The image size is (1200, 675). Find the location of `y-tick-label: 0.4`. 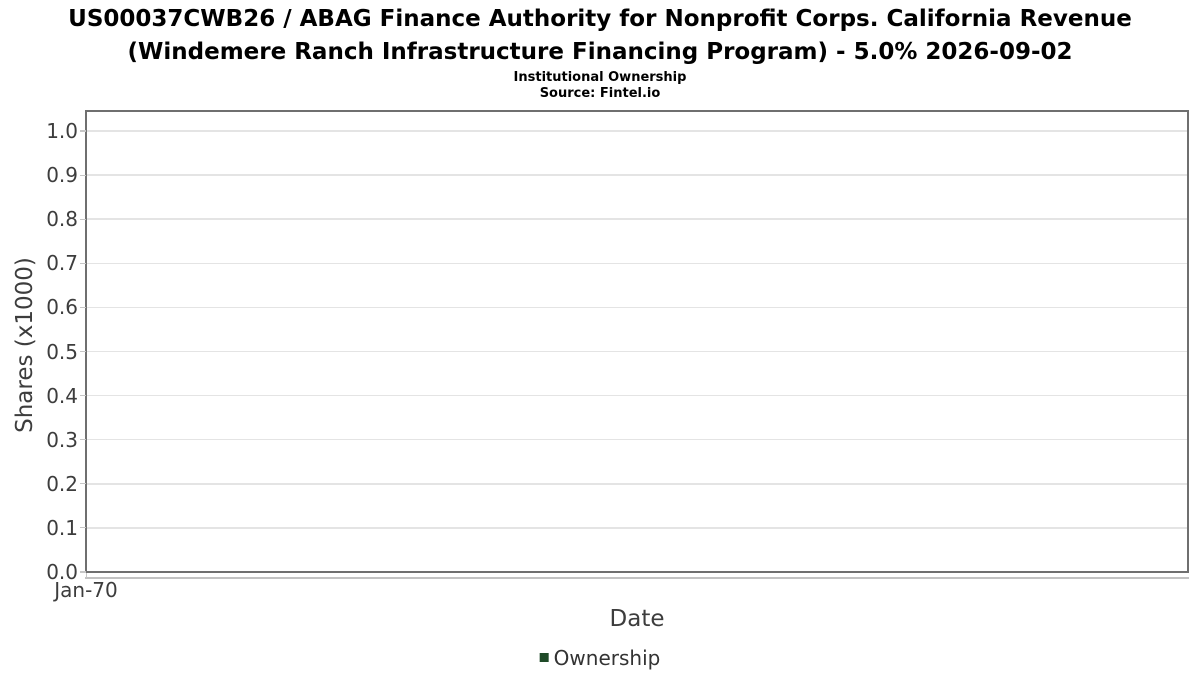

y-tick-label: 0.4 is located at coordinates (62, 395).